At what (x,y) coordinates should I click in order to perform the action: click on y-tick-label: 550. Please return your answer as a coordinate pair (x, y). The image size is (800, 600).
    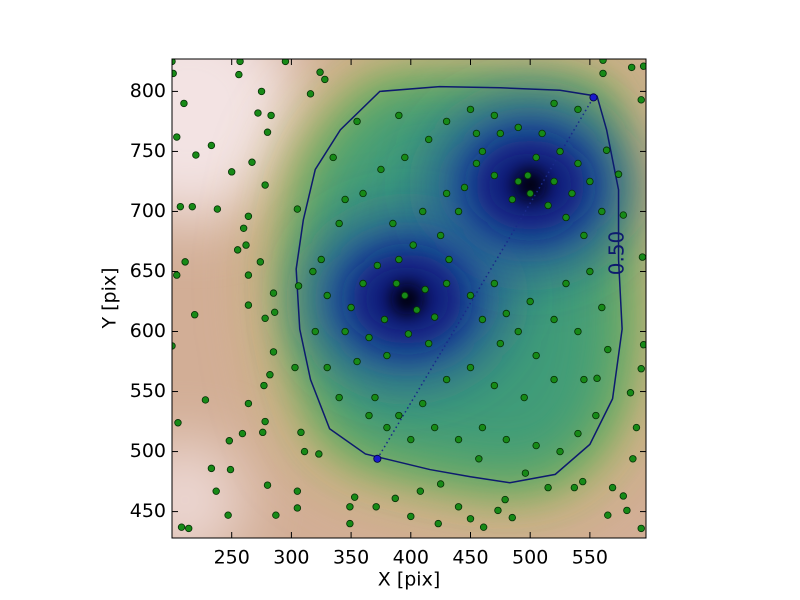
    Looking at the image, I should click on (148, 391).